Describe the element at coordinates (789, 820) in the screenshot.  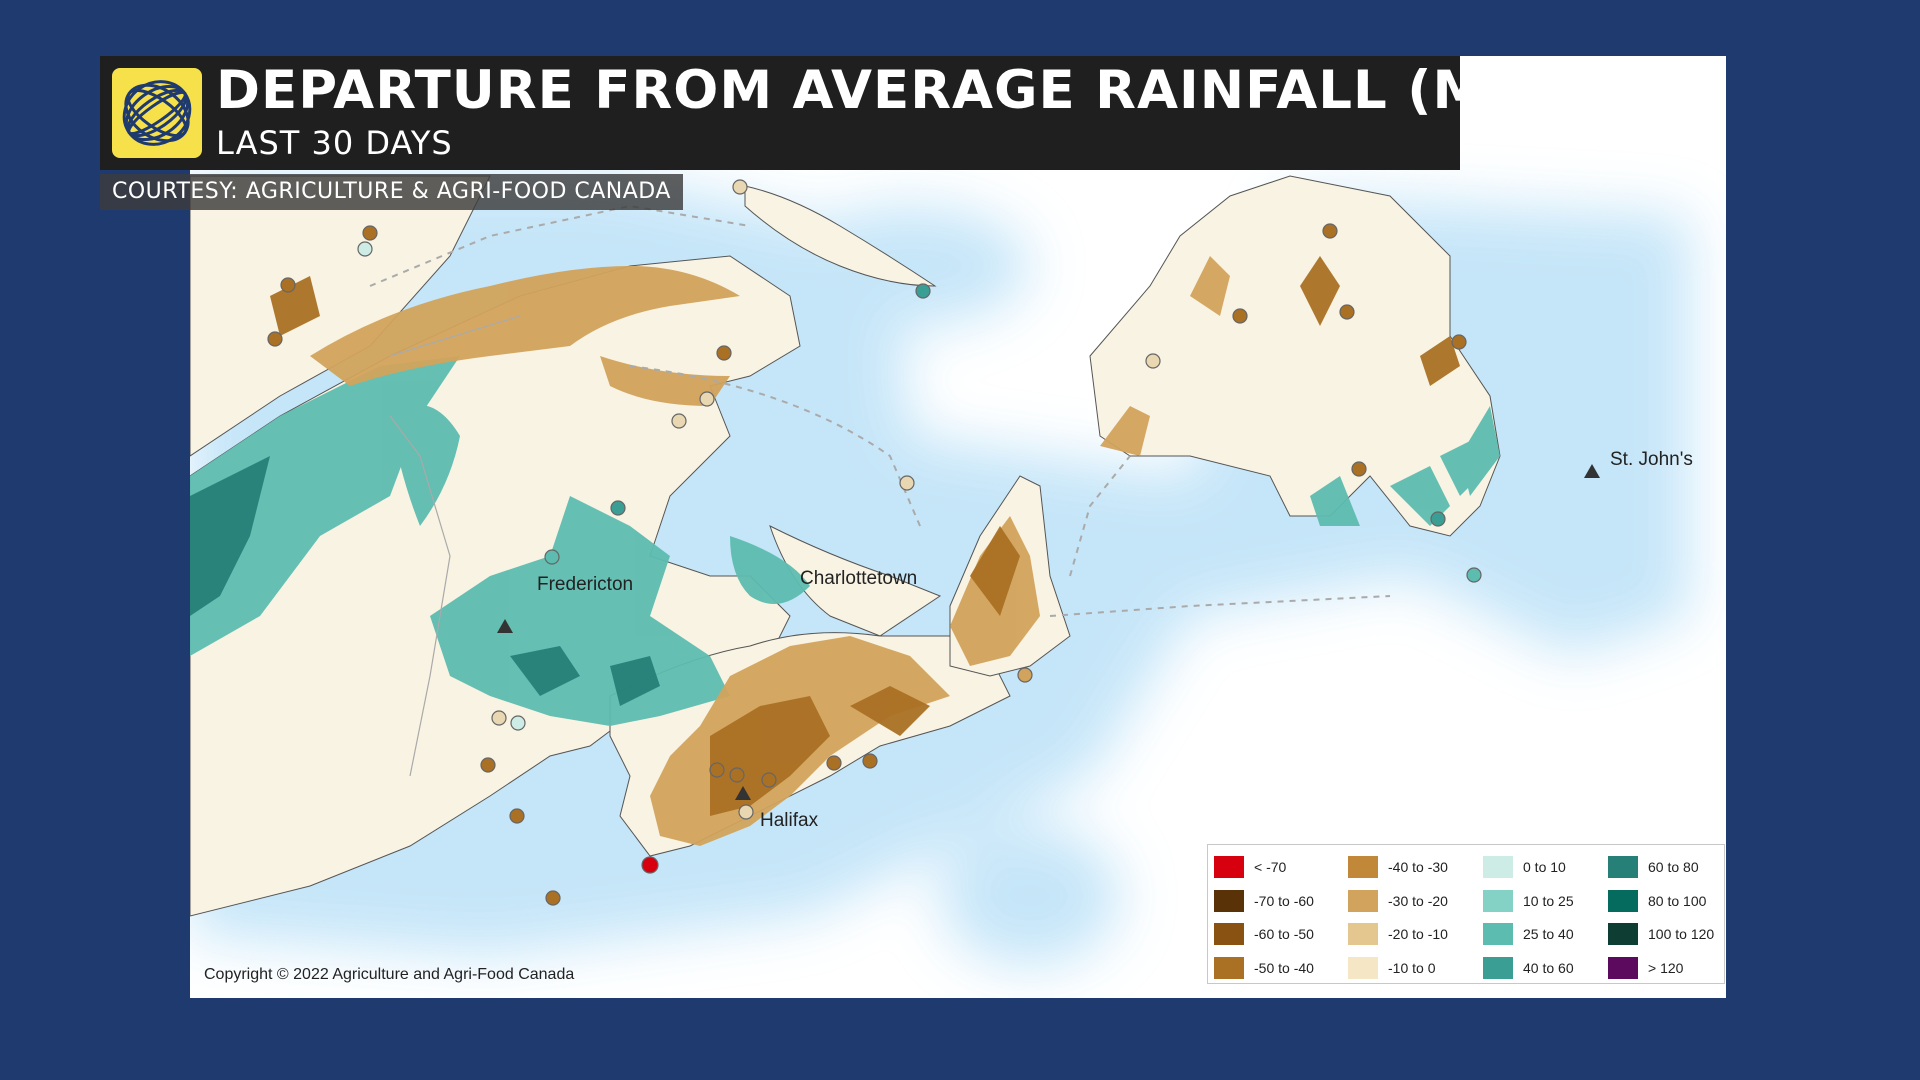
I see `city-label-halifax: Halifax` at that location.